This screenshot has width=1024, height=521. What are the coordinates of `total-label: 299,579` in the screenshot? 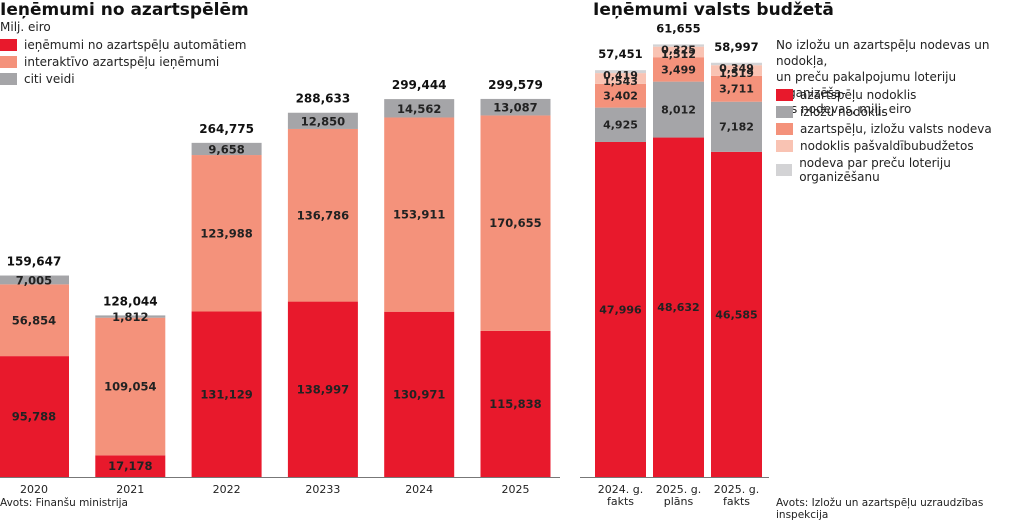 It's located at (515, 85).